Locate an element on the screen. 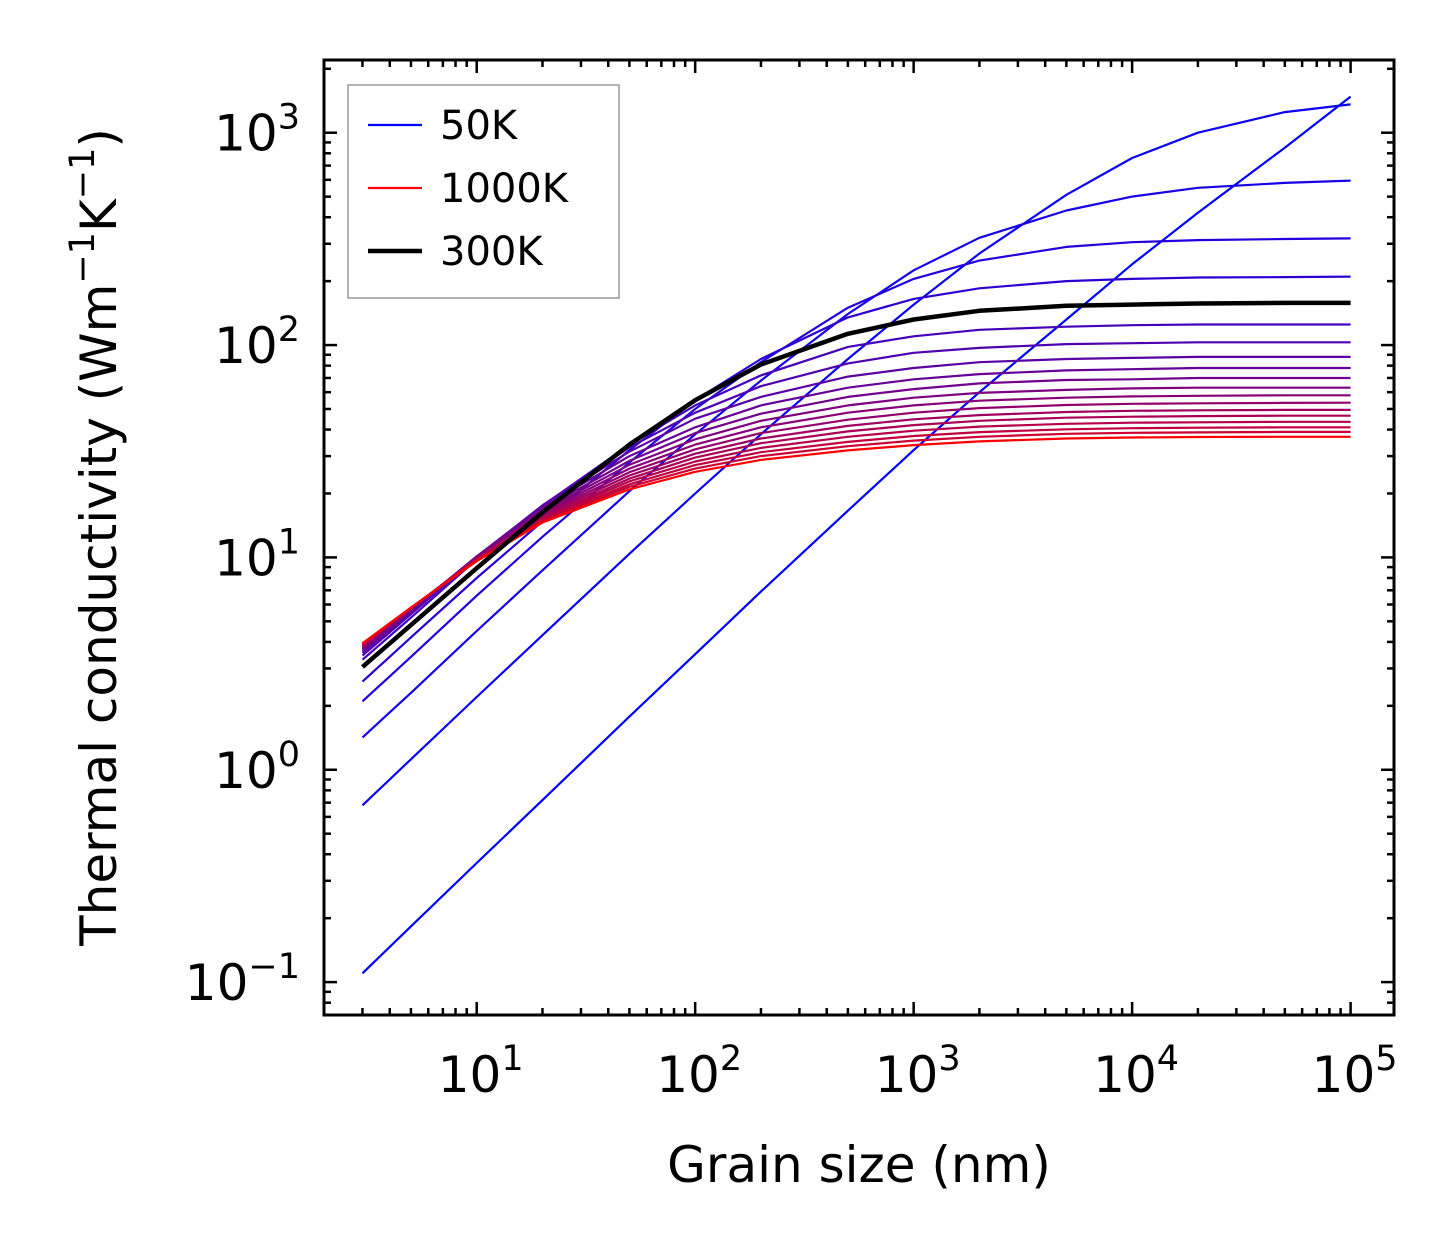 This screenshot has height=1254, width=1454. x-tick-label: 102 is located at coordinates (699, 1071).